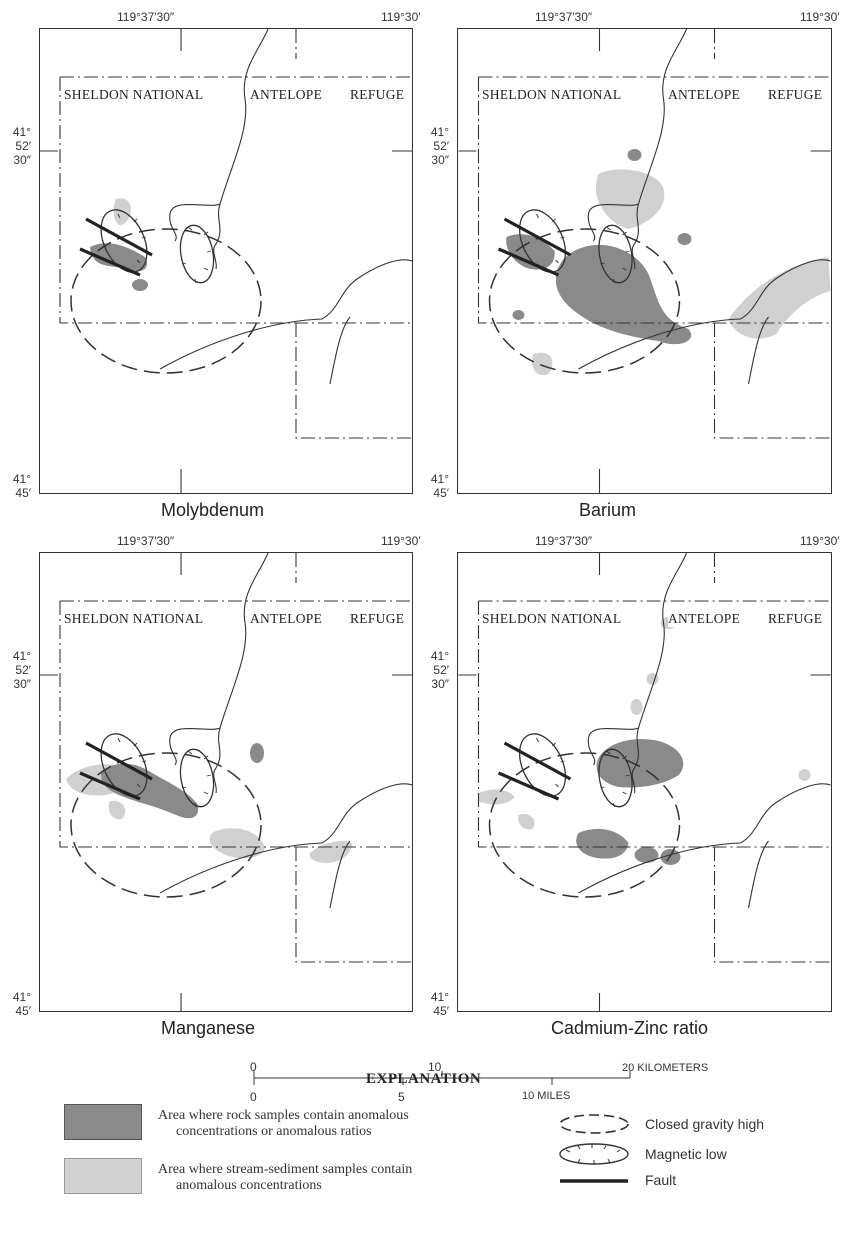 The image size is (860, 1252). Describe the element at coordinates (665, 1068) in the screenshot. I see `scale-km-20: 20 KILOMETERS` at that location.